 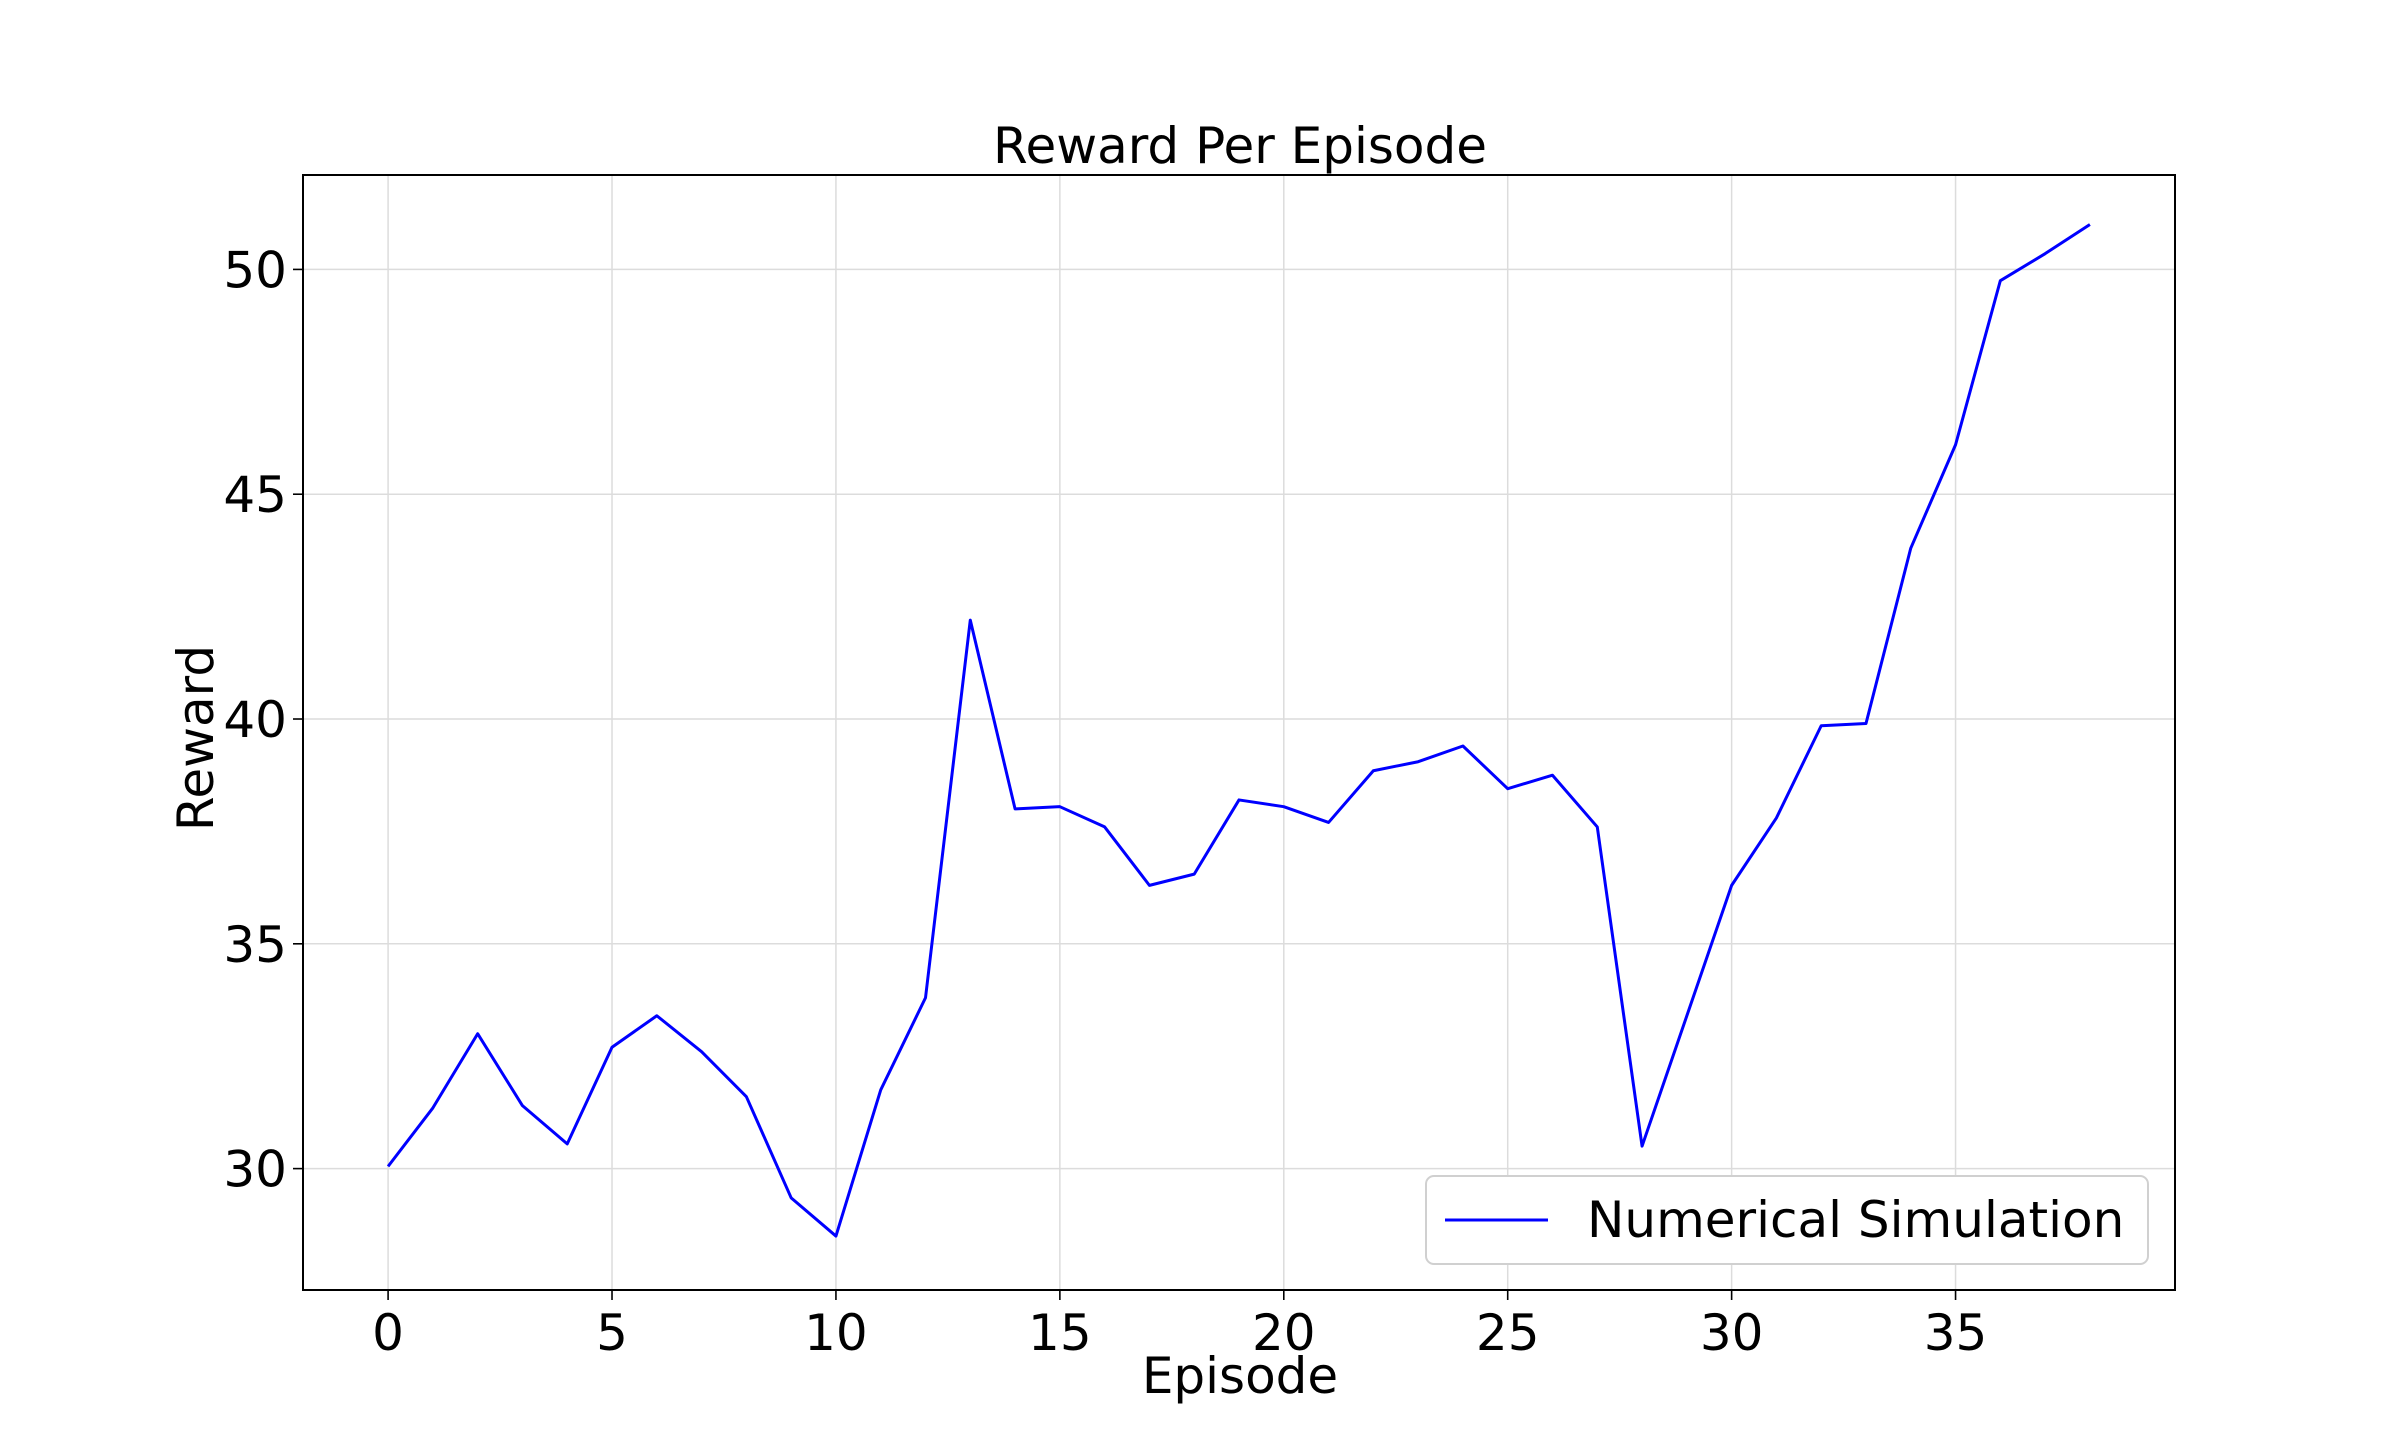 I want to click on x-tick-label: 0, so click(x=388, y=1333).